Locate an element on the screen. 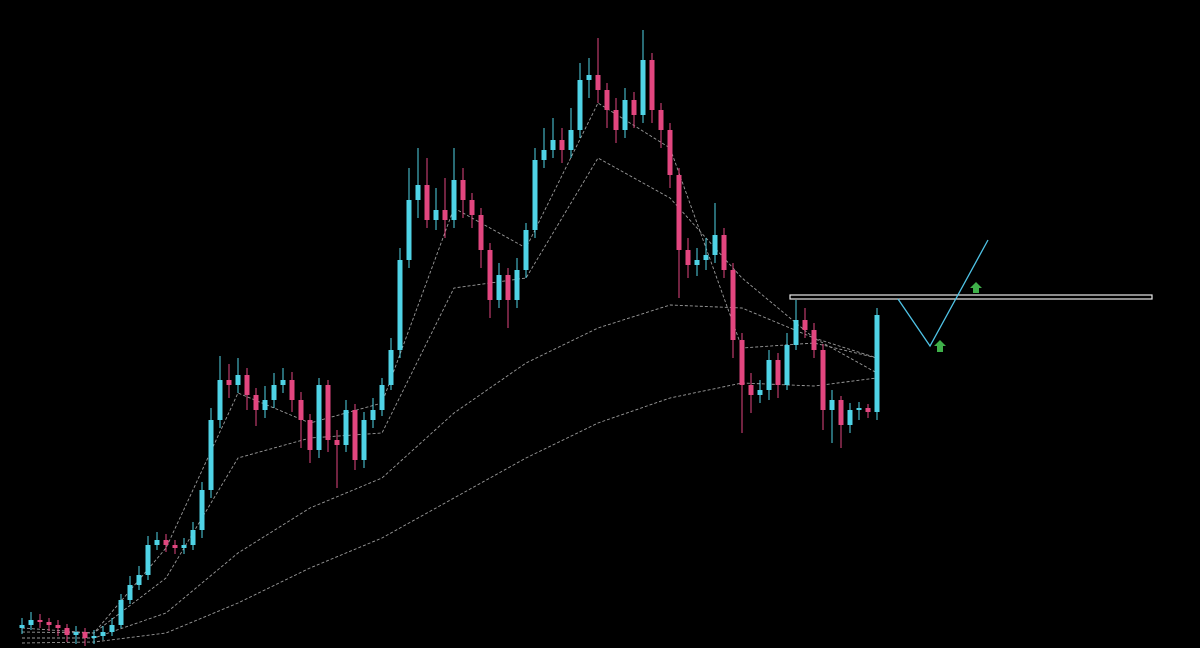  annotations is located at coordinates (971, 295).